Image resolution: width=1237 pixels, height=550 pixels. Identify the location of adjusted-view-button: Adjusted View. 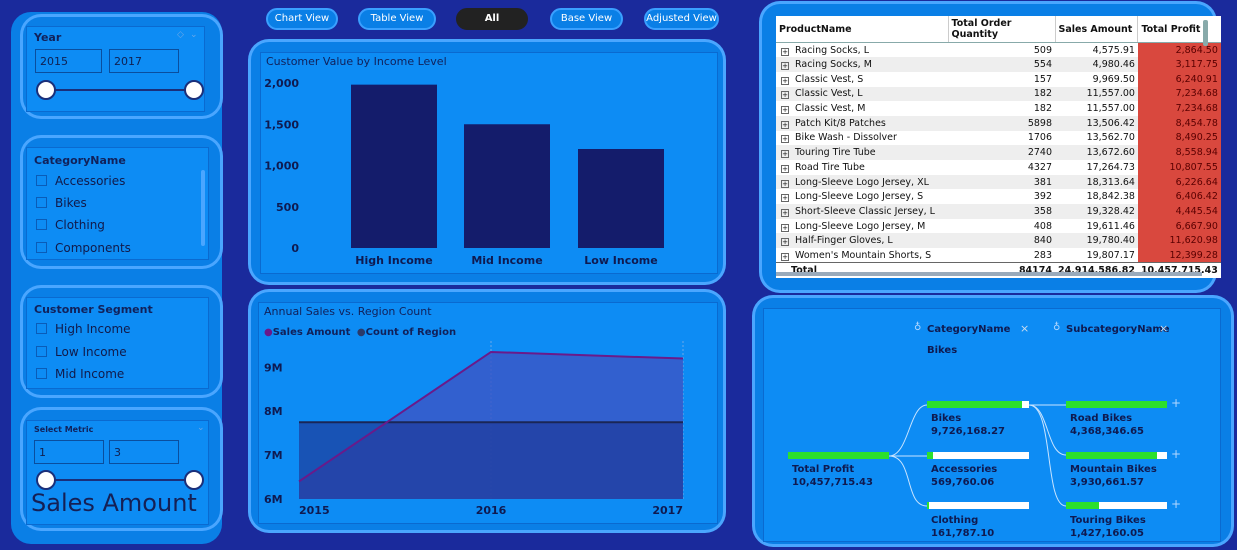
(681, 19).